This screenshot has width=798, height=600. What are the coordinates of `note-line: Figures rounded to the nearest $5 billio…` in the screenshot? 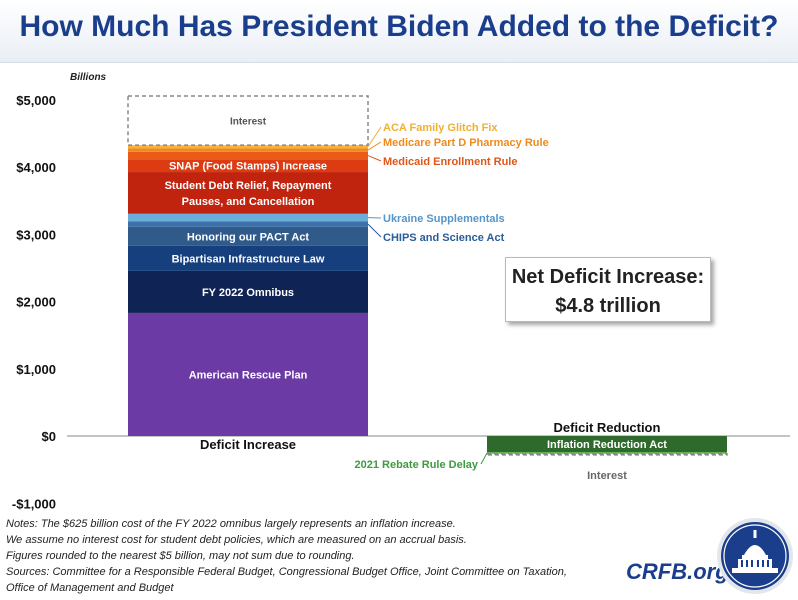 It's located at (316, 556).